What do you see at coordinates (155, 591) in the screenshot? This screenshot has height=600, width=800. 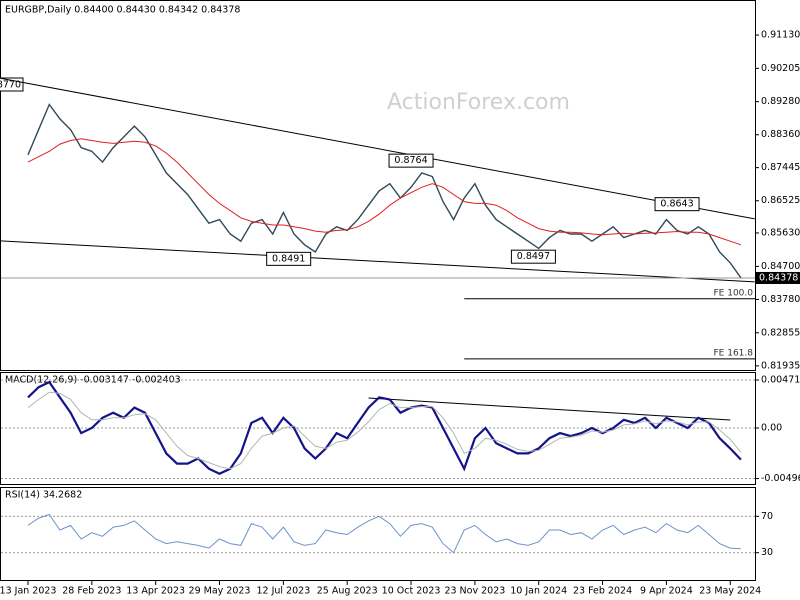 I see `x-tick-label: 13 Apr 2023` at bounding box center [155, 591].